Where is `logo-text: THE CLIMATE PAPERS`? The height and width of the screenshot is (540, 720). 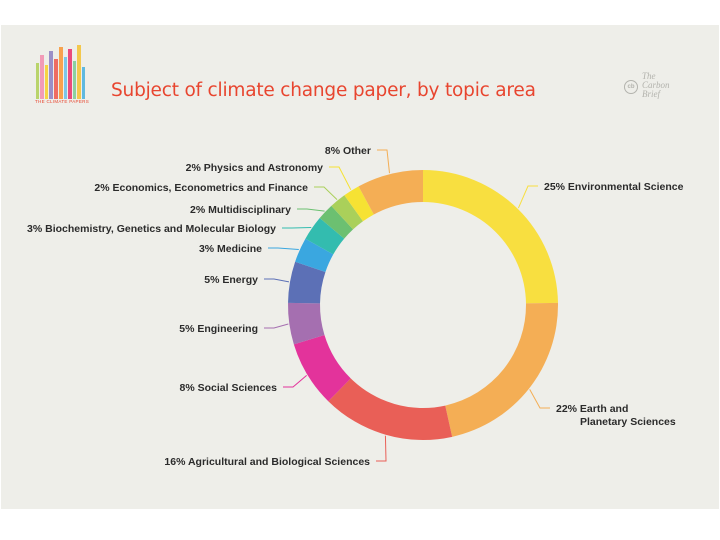
logo-text: THE CLIMATE PAPERS is located at coordinates (62, 101).